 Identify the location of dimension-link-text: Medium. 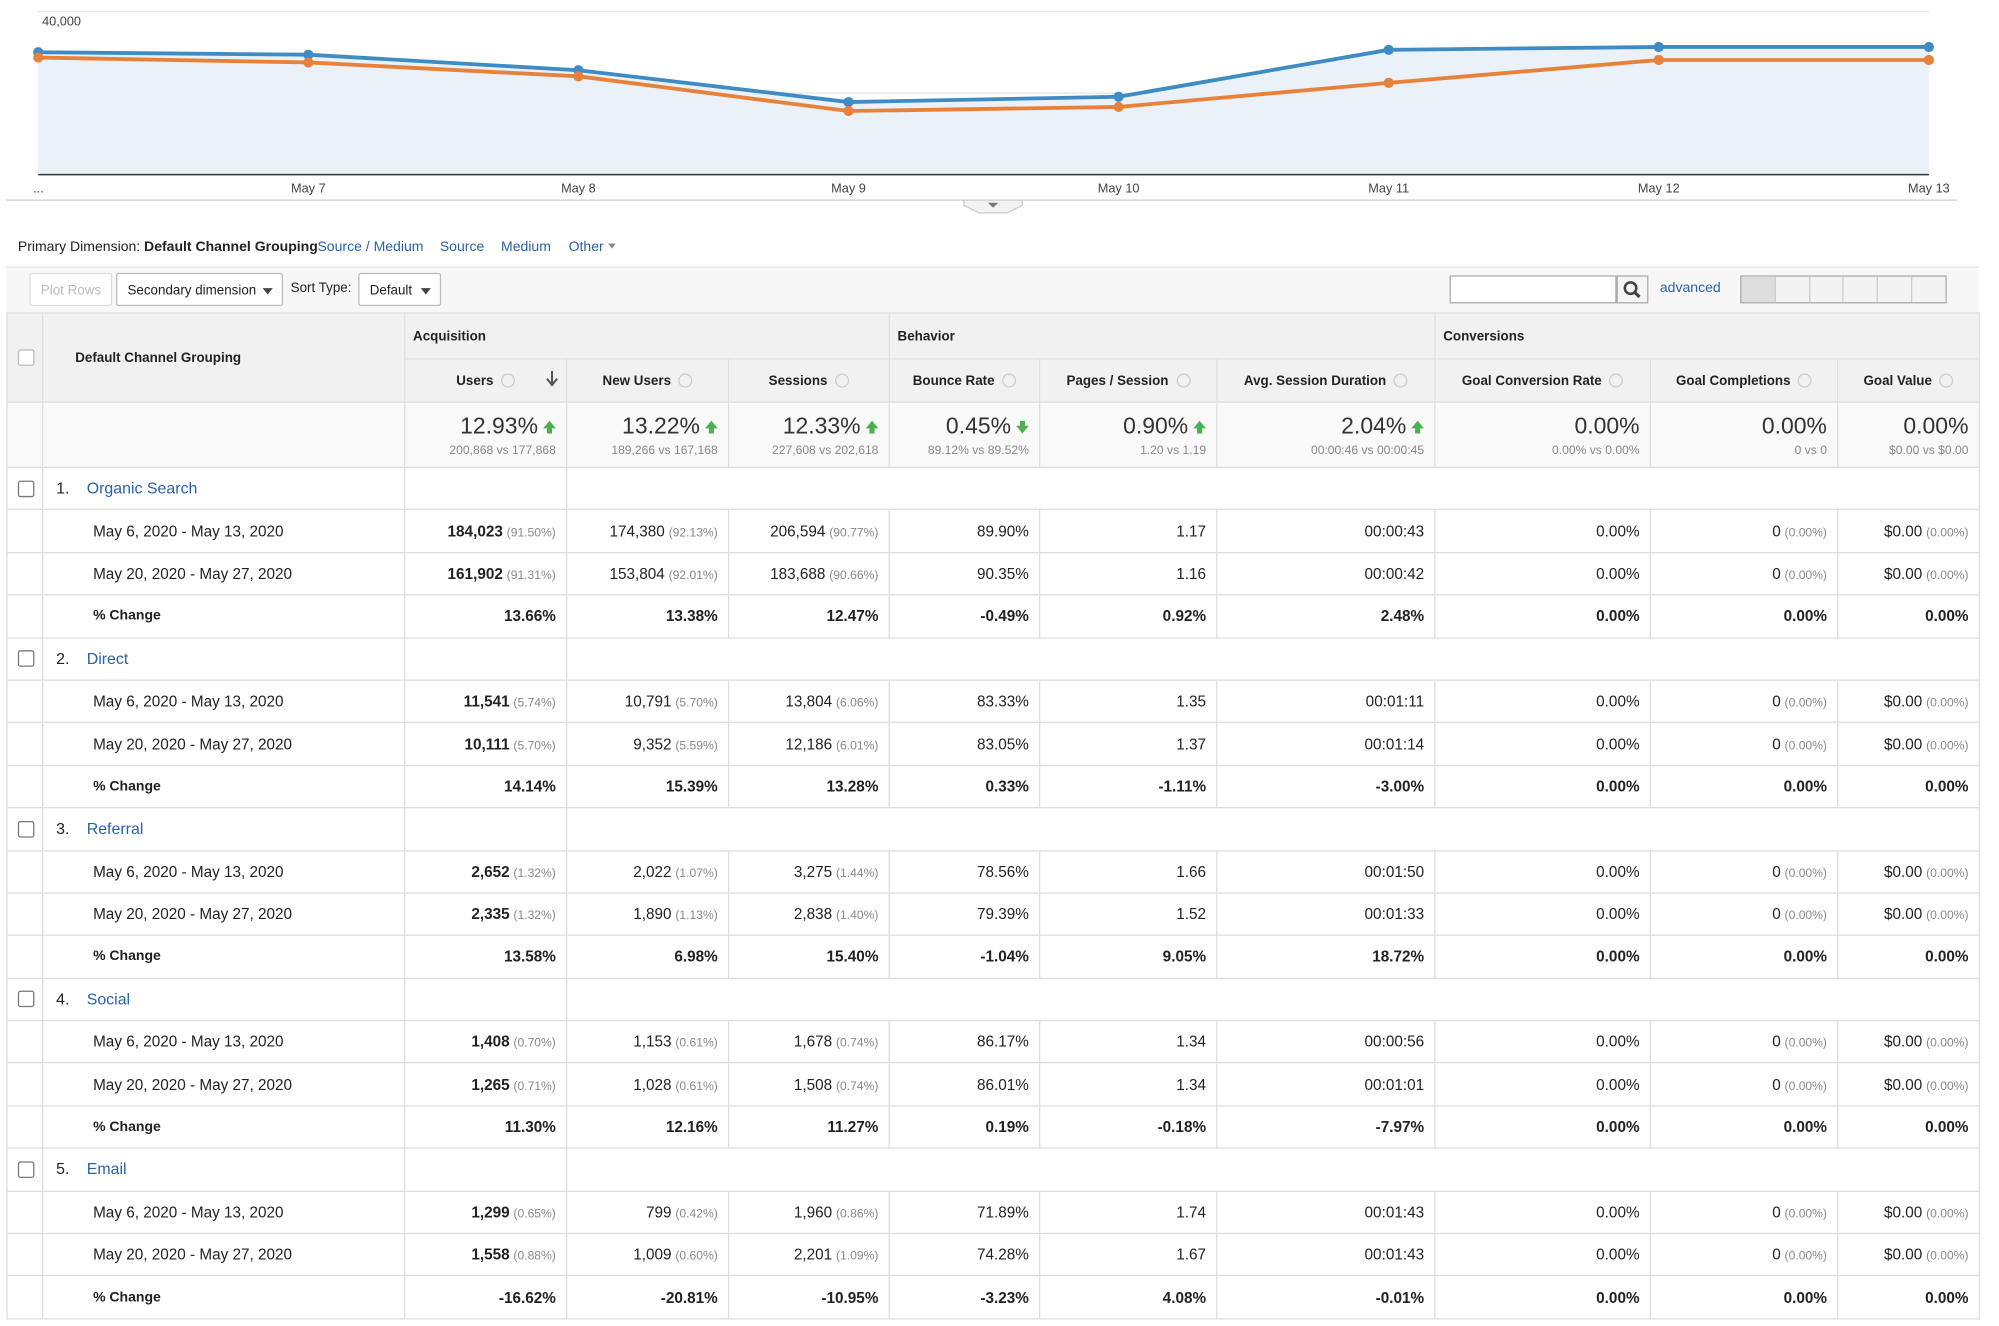
(526, 247).